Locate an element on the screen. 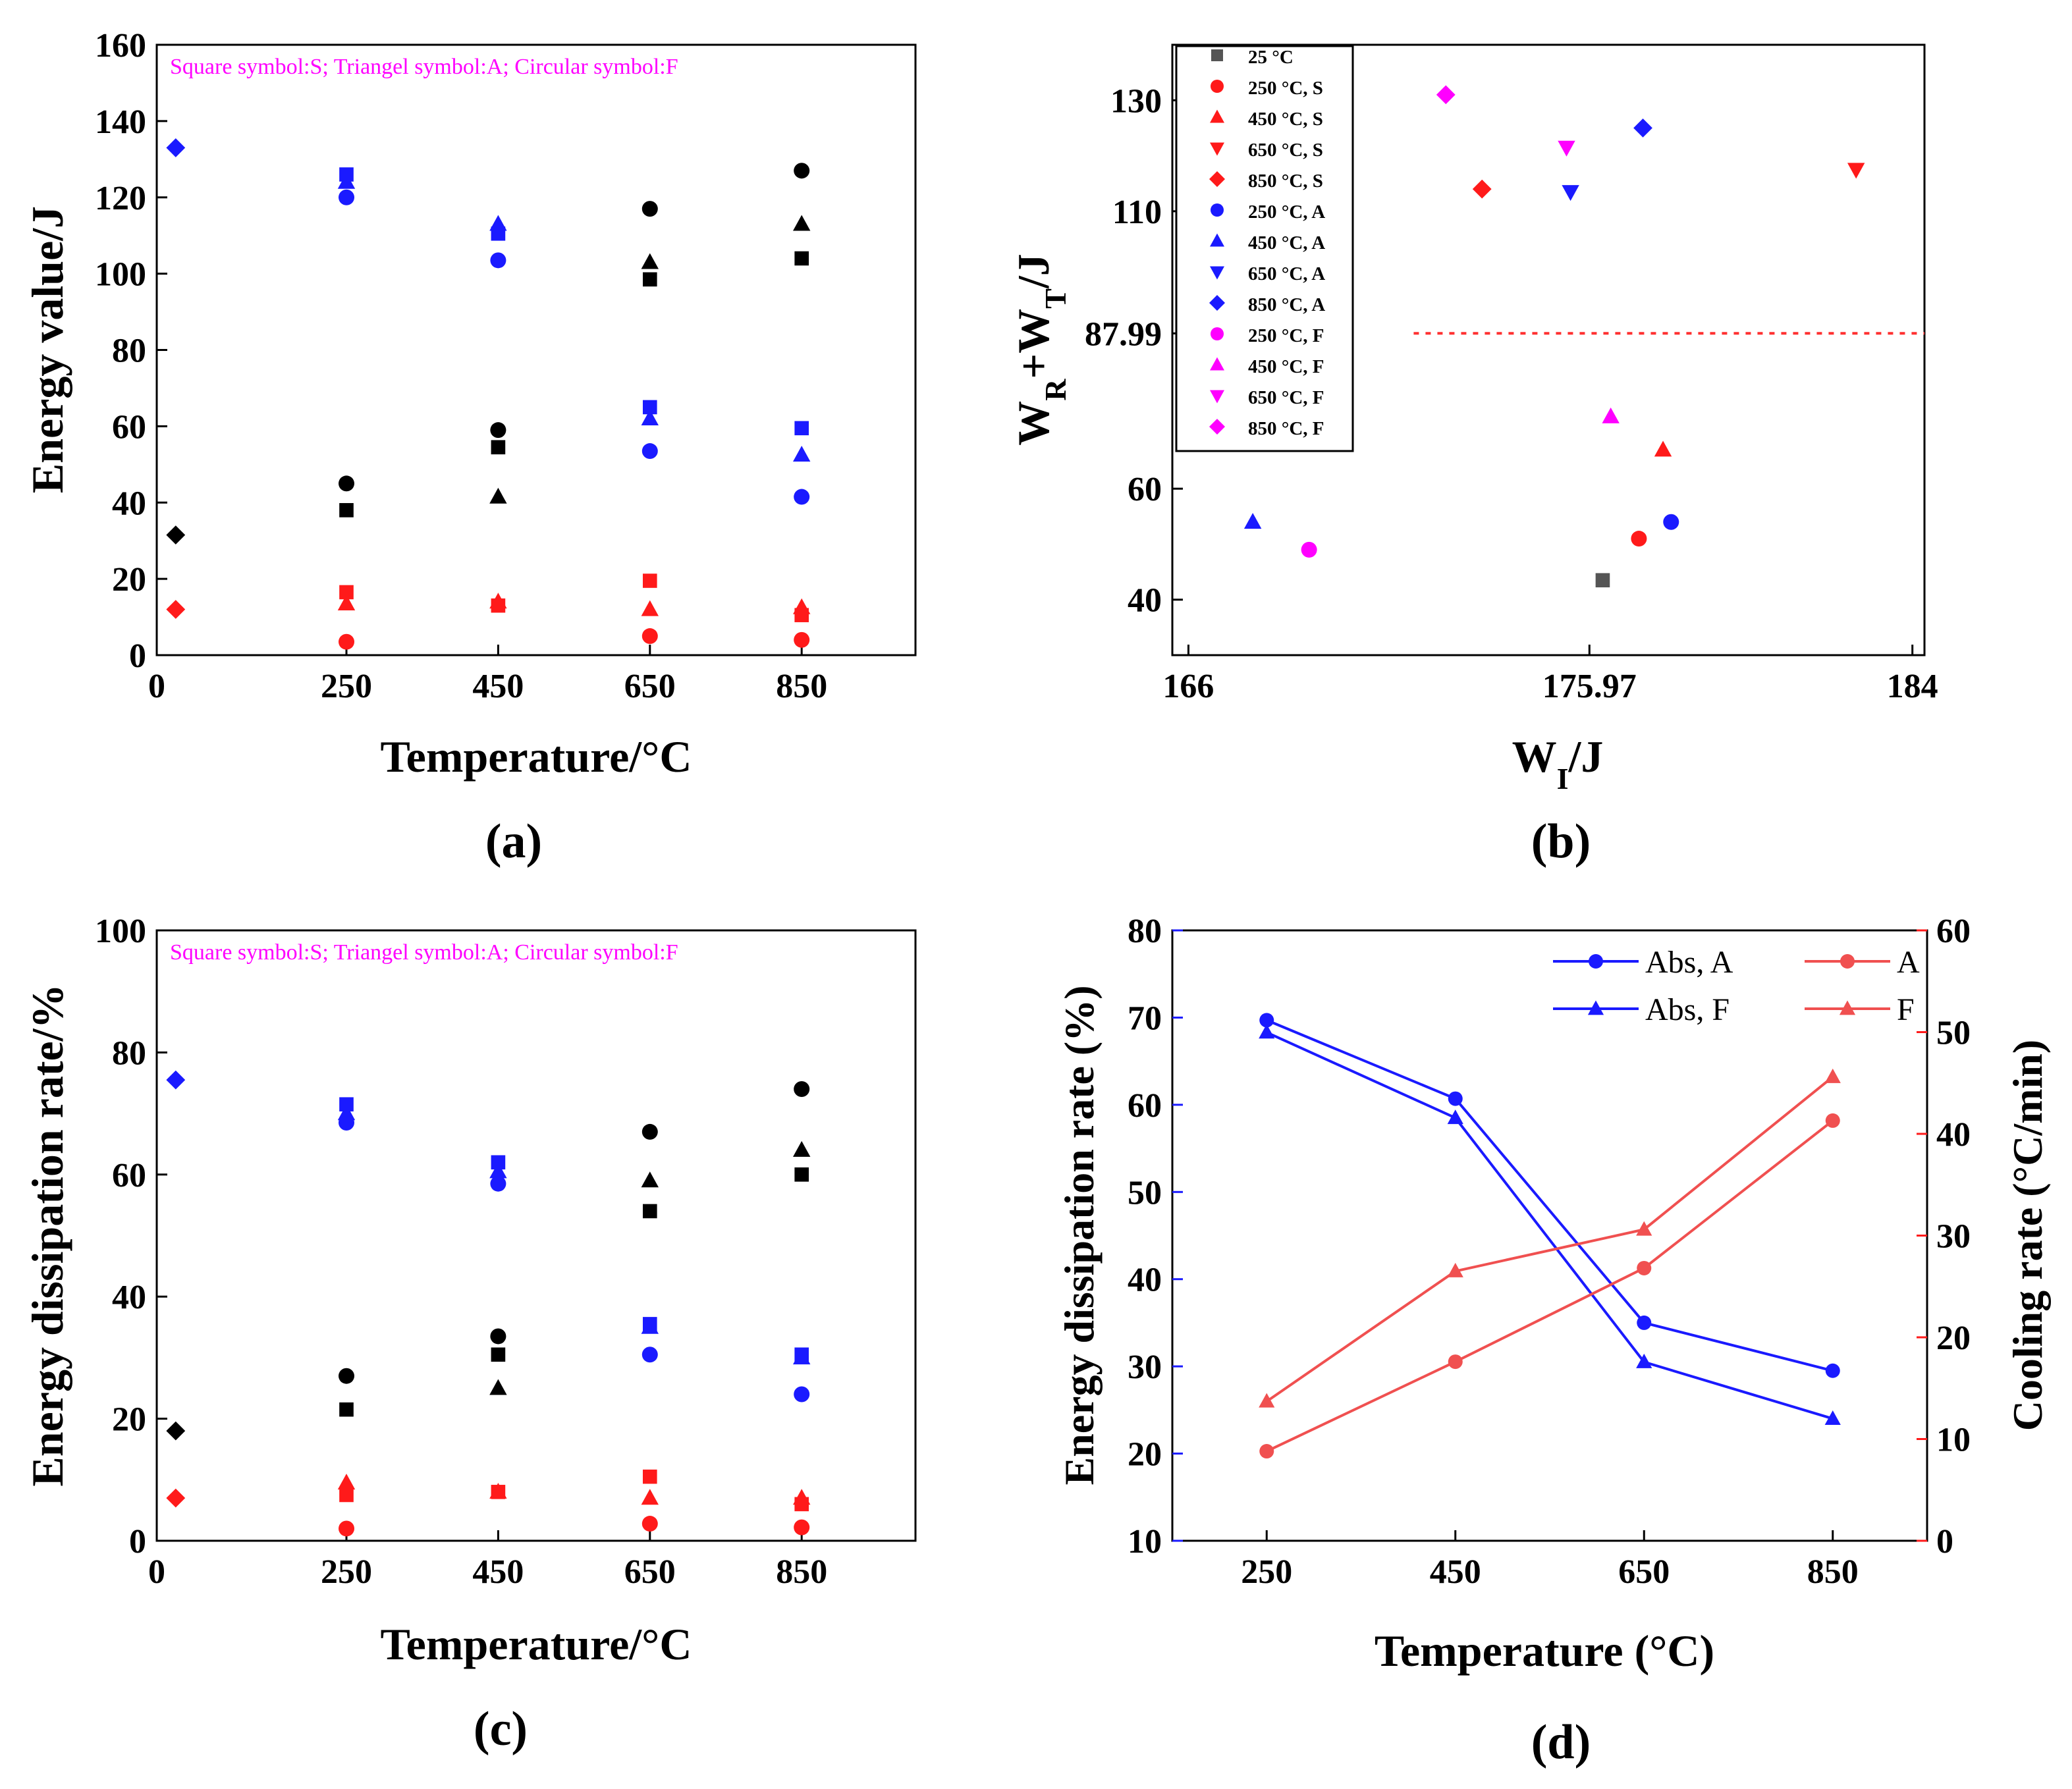 This screenshot has height=1789, width=2072. y-tick-label: 30 is located at coordinates (1145, 1367).